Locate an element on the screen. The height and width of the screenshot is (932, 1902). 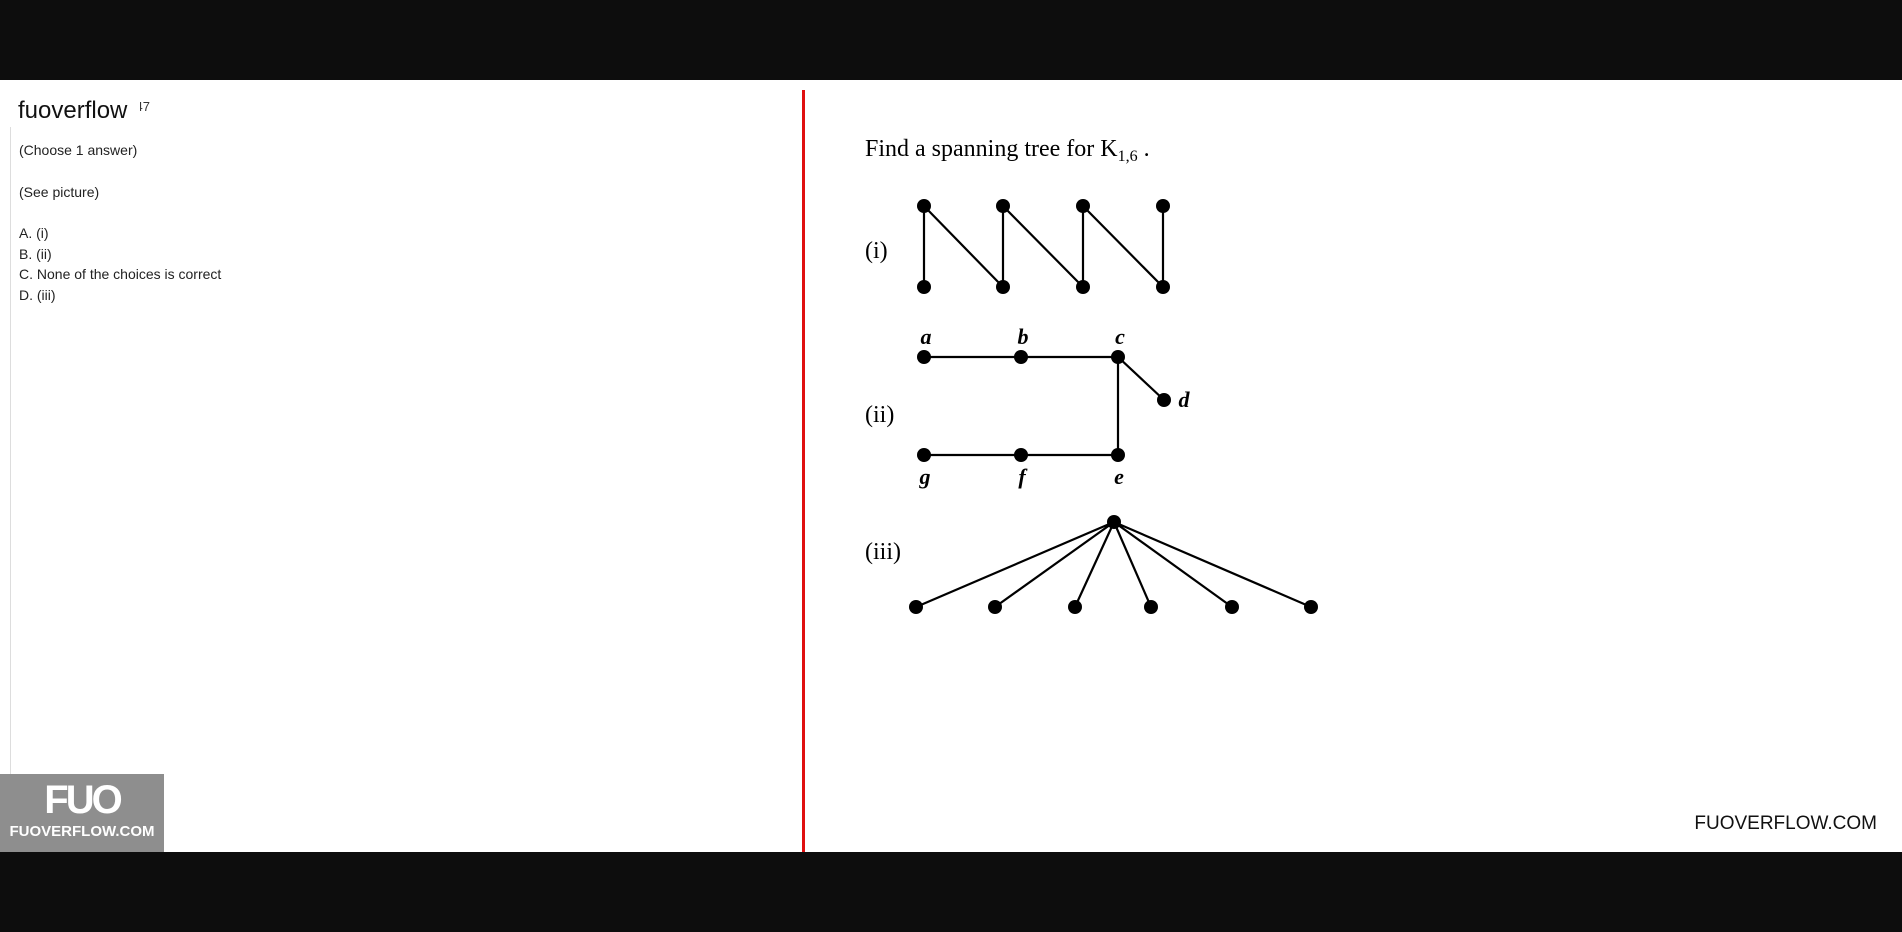
node-label: c is located at coordinates (1120, 336).